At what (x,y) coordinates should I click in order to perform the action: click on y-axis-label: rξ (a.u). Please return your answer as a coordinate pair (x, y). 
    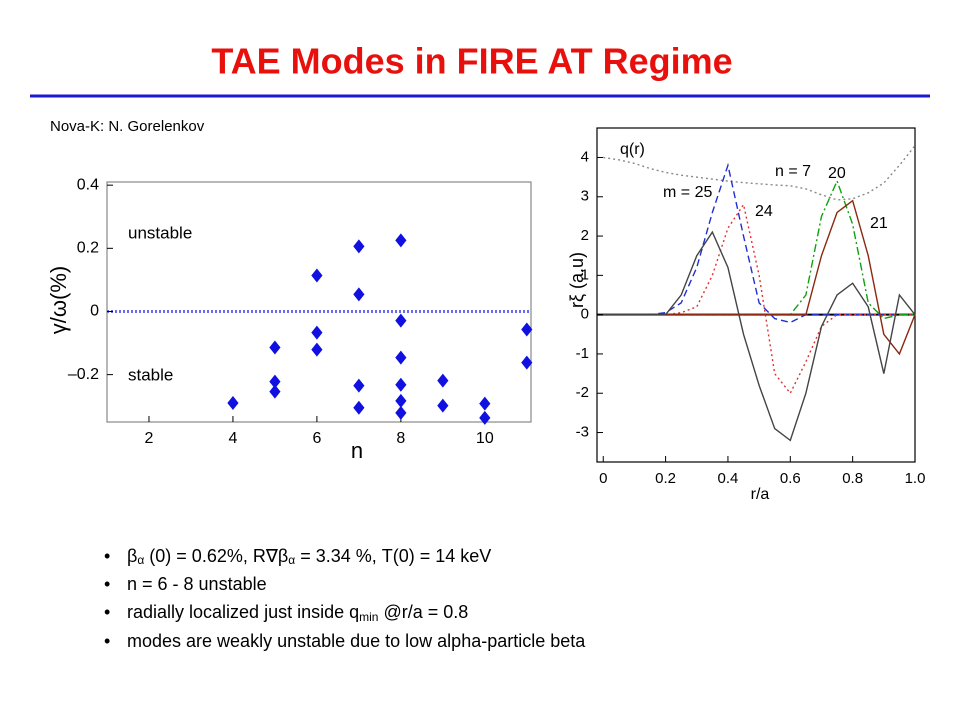
    Looking at the image, I should click on (577, 280).